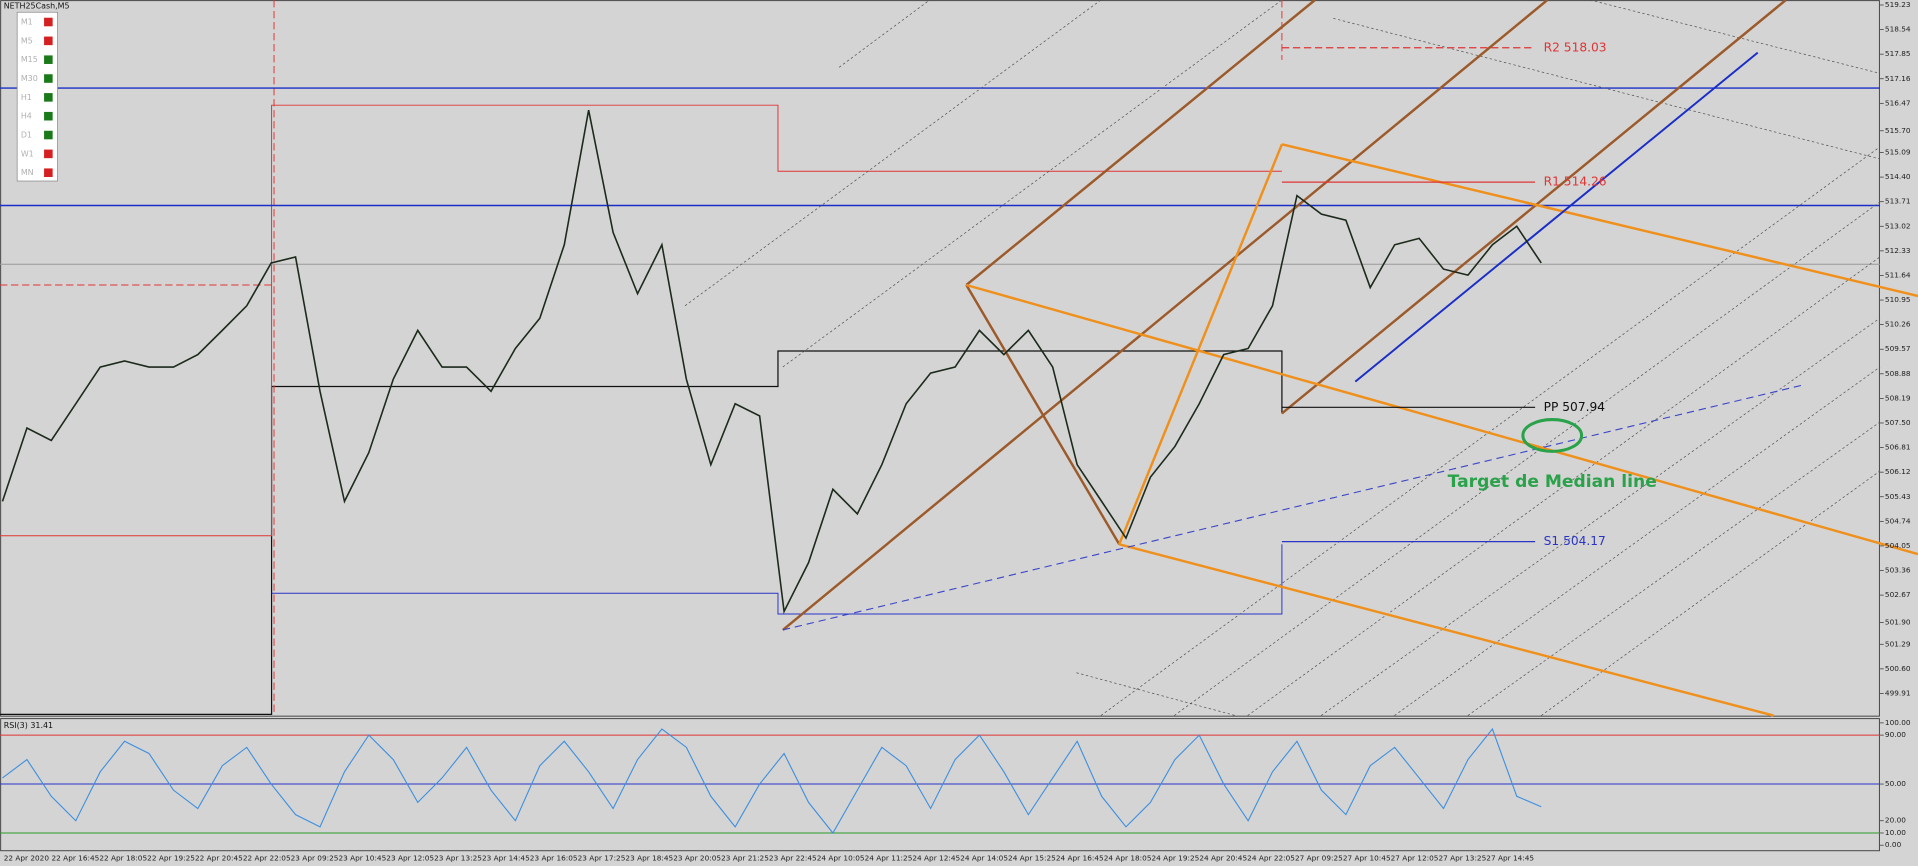 Image resolution: width=1918 pixels, height=866 pixels. What do you see at coordinates (27, 153) in the screenshot?
I see `timeframe-label: W1` at bounding box center [27, 153].